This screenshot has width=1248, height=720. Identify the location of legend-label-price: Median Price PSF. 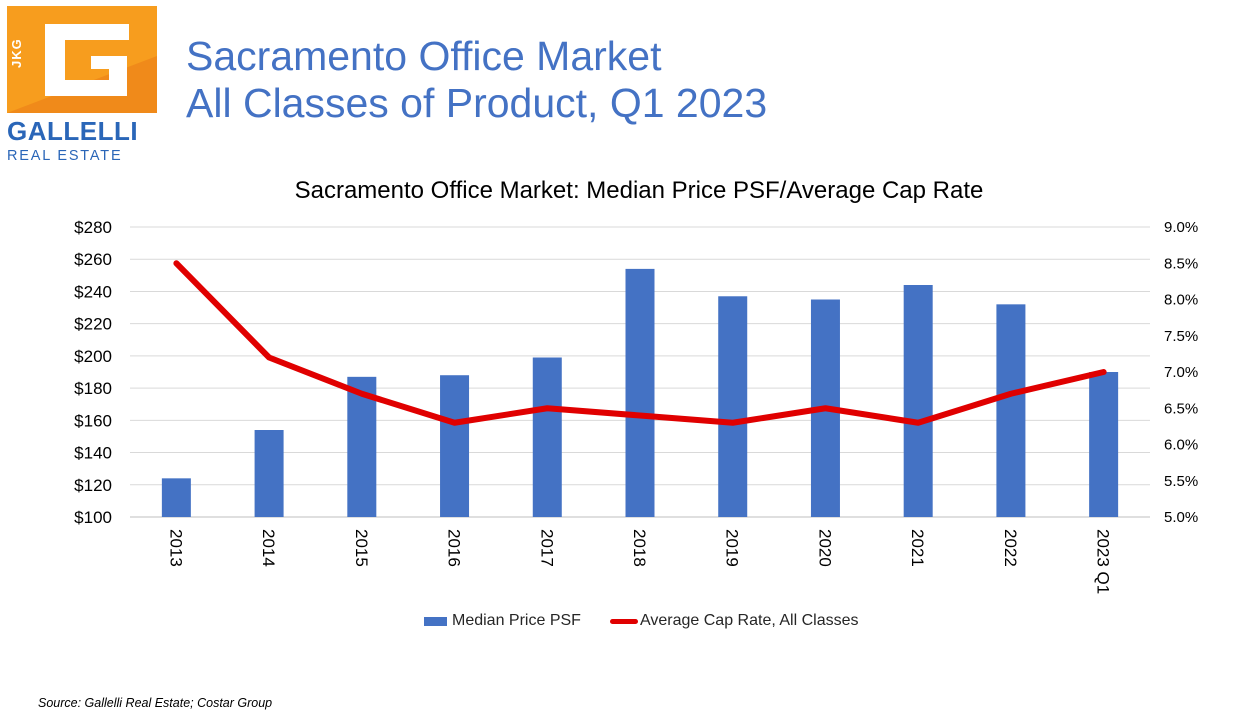
(516, 620).